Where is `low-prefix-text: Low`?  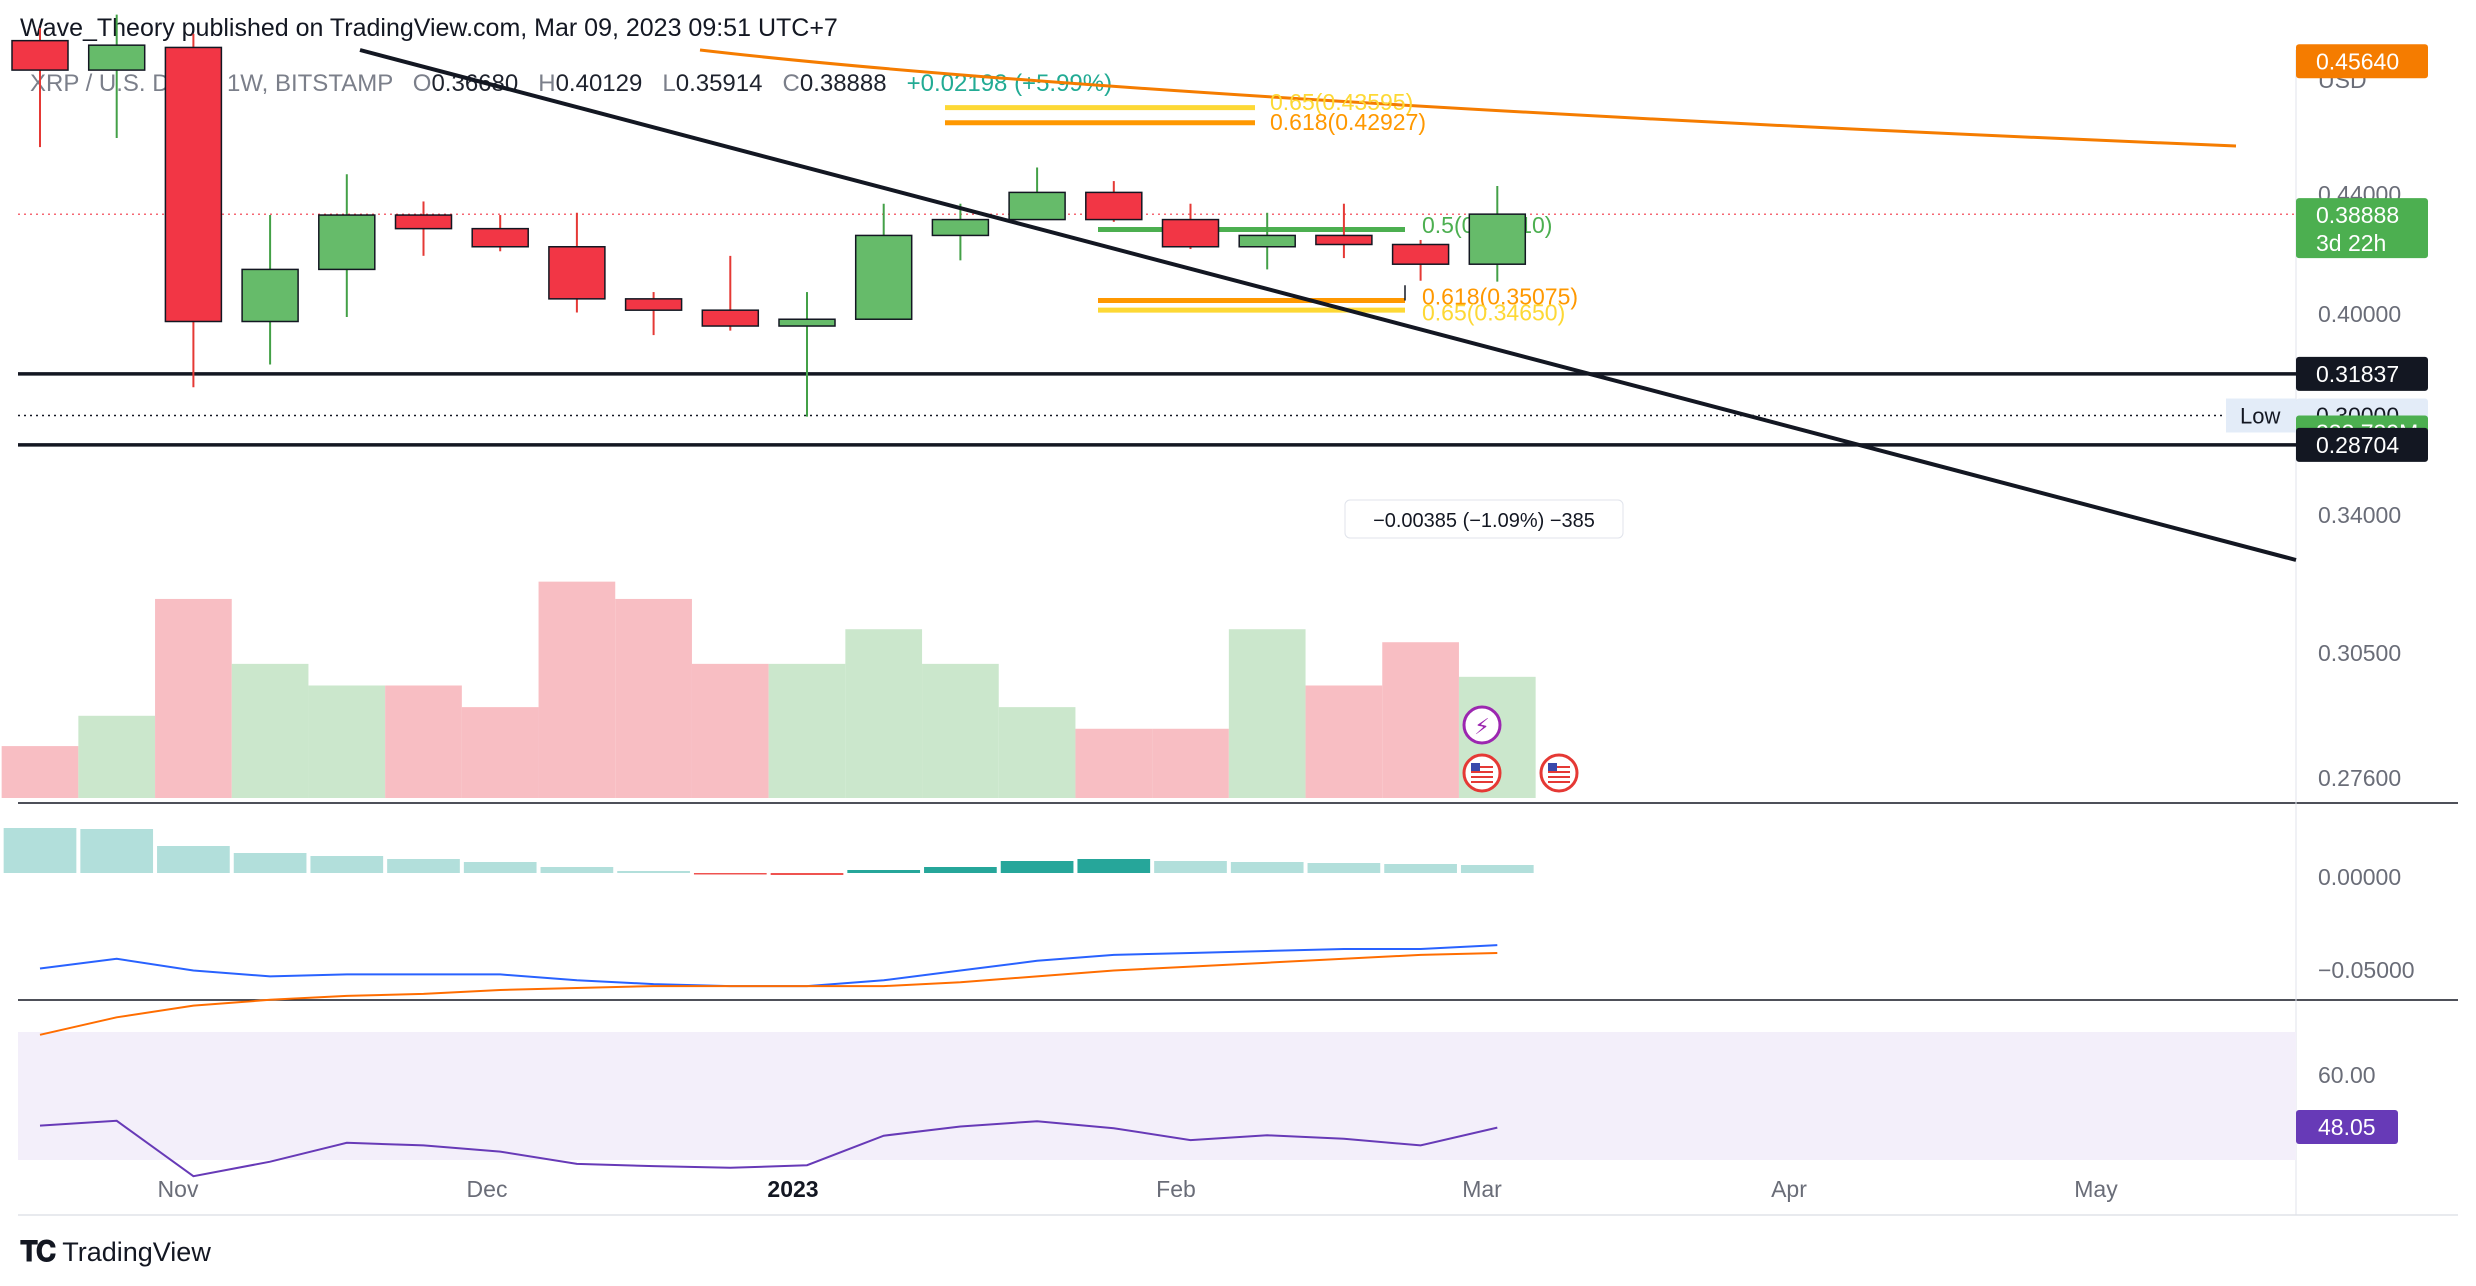 low-prefix-text: Low is located at coordinates (2260, 416).